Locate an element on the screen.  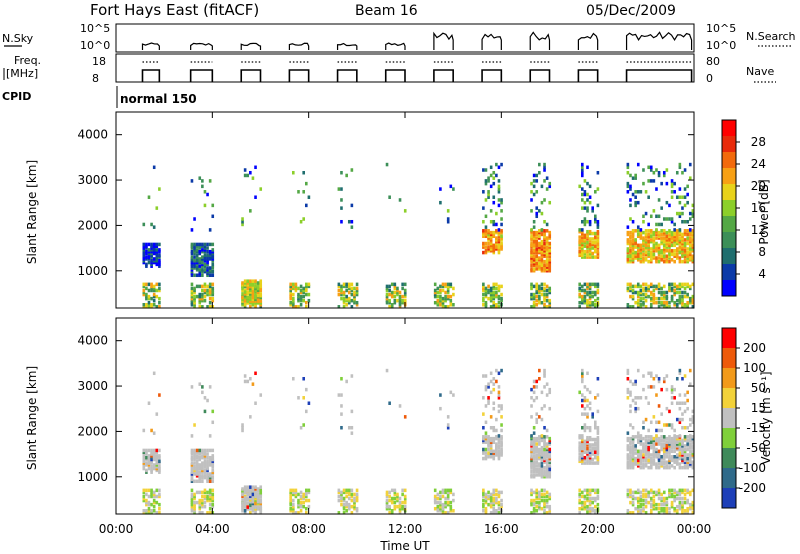
colorbar-tick-label: -100 is located at coordinates (752, 468).